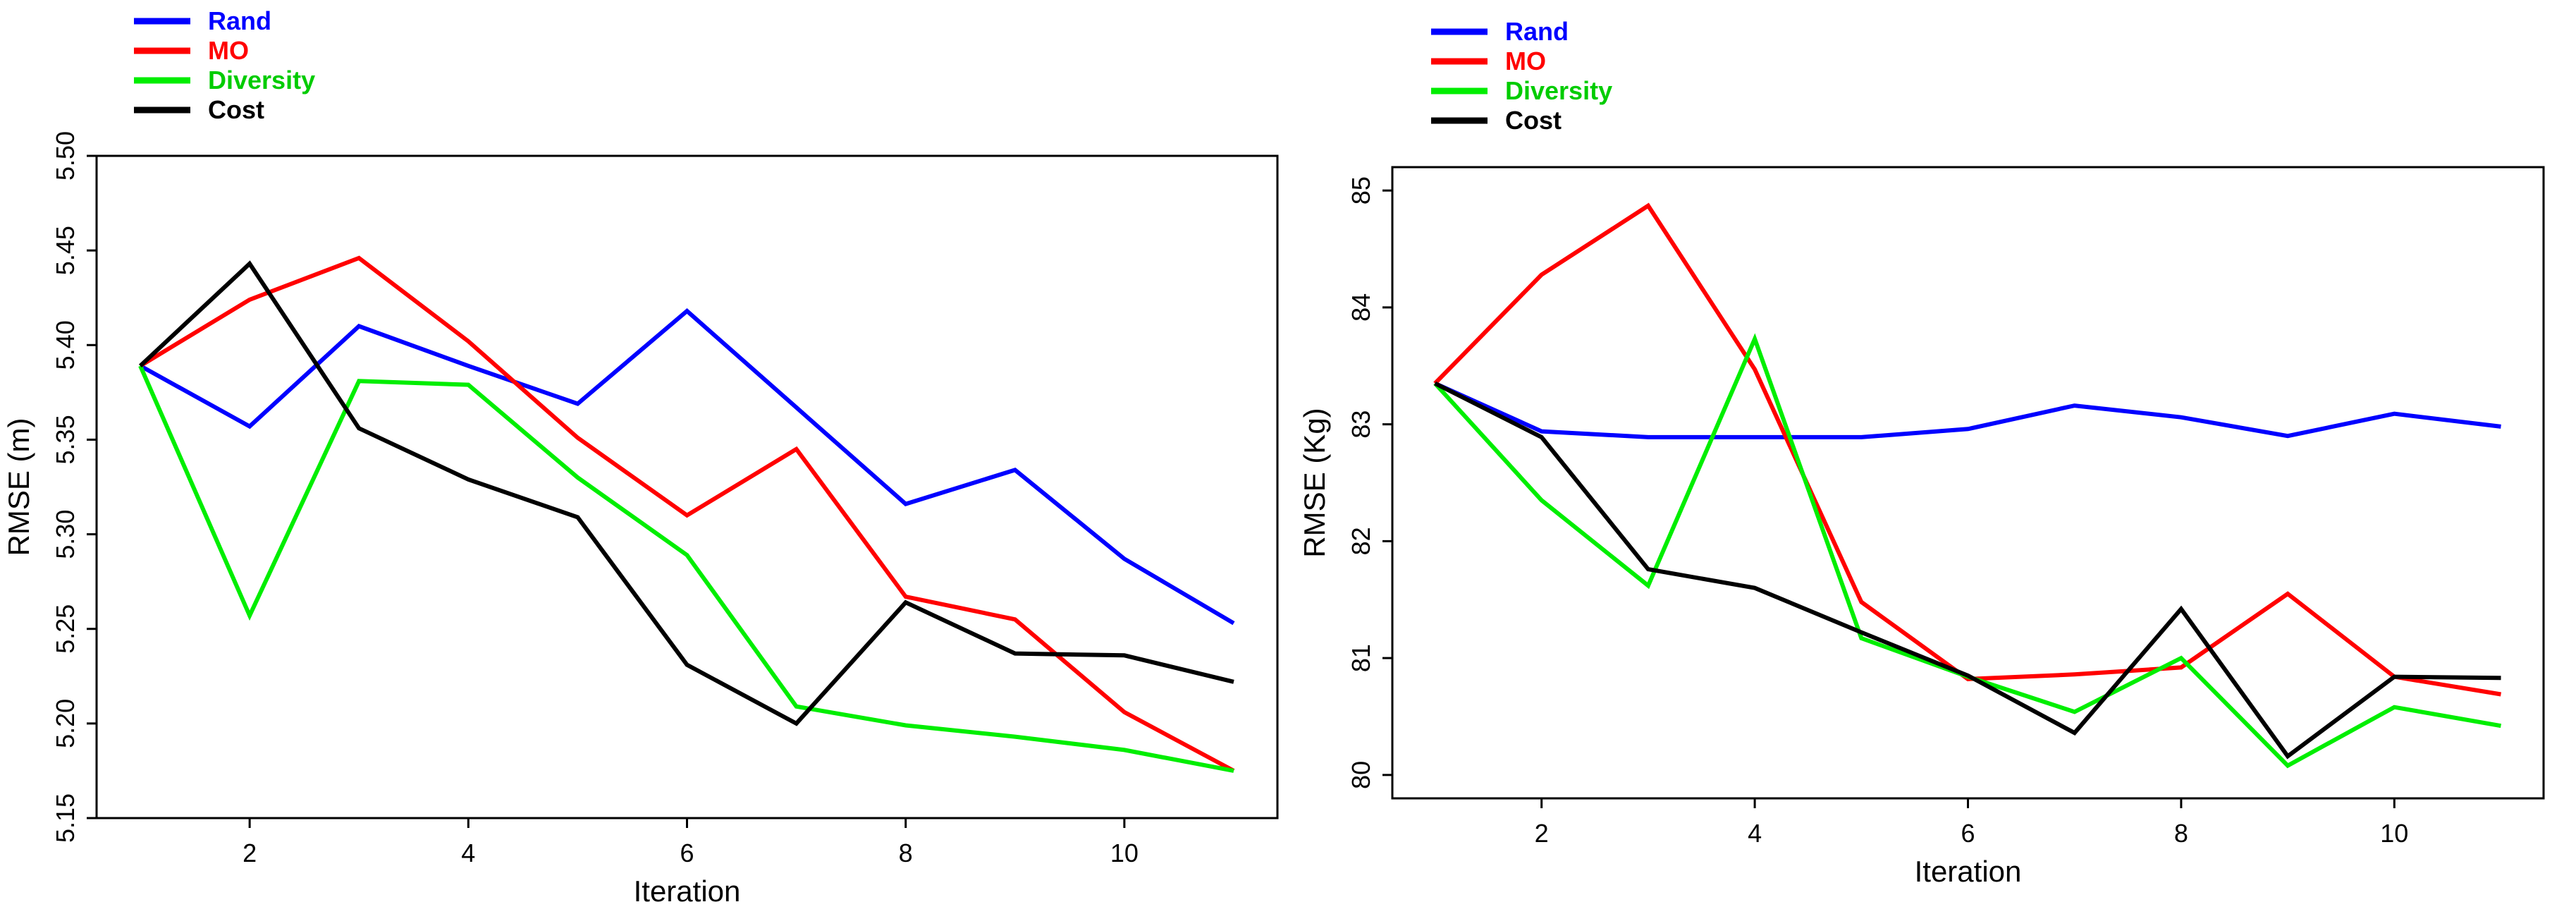  Describe the element at coordinates (687, 891) in the screenshot. I see `x-axis-title: Iteration` at that location.